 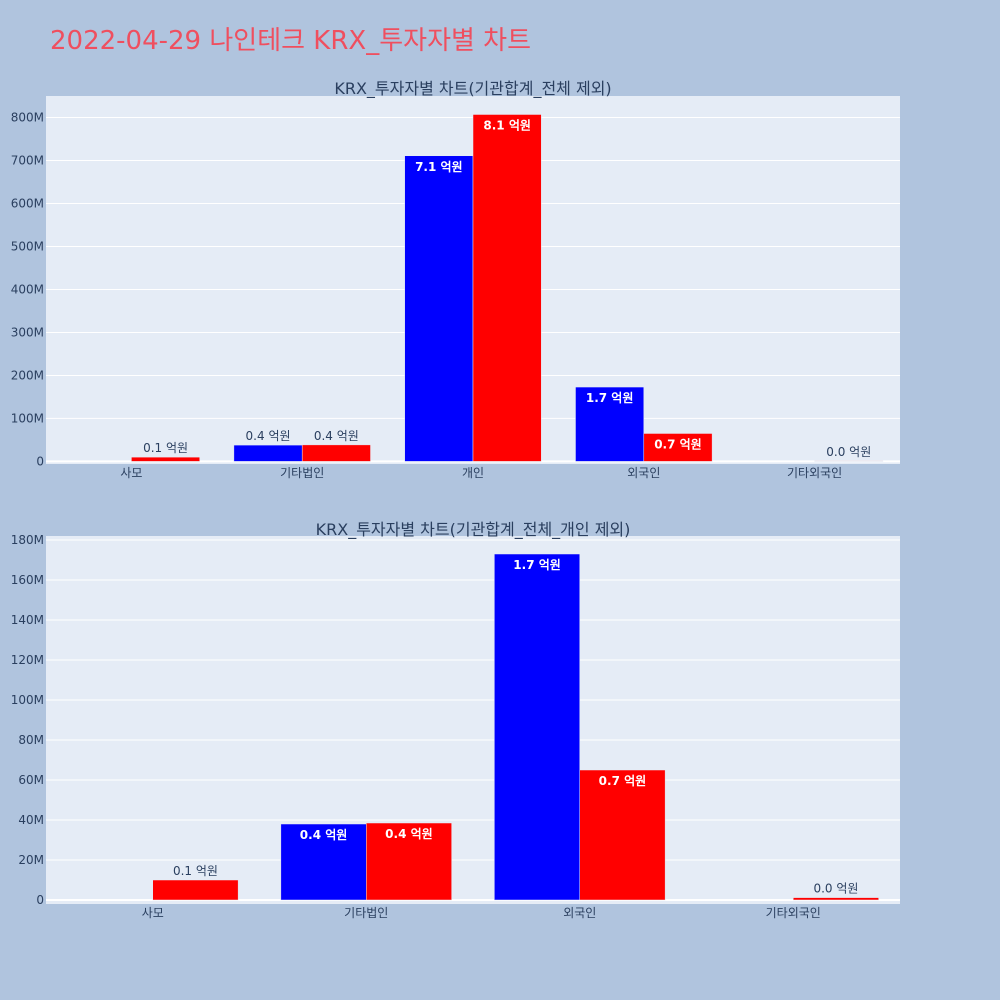 I want to click on y-tick-label: 700M, so click(x=27, y=160).